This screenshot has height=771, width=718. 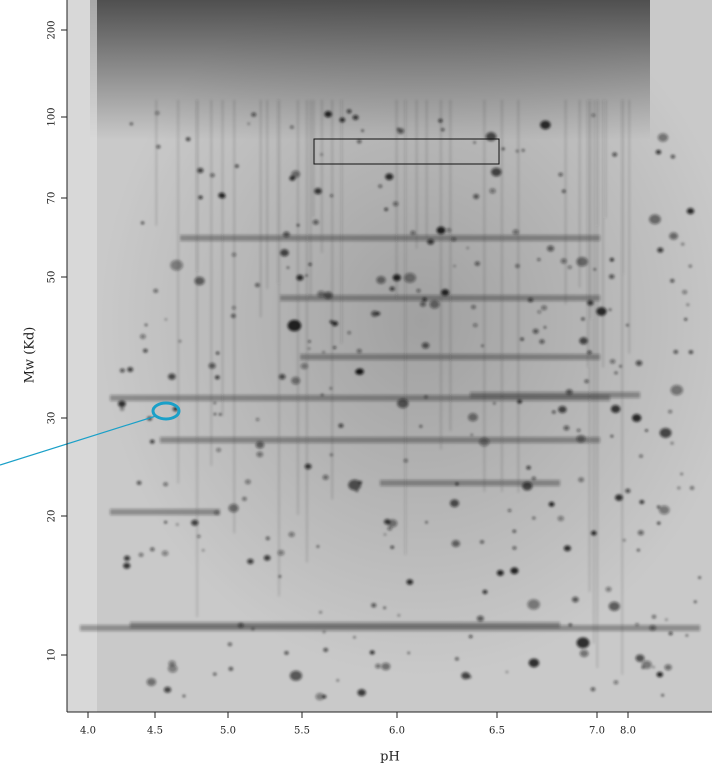 I want to click on highlight-box, so click(x=406, y=151).